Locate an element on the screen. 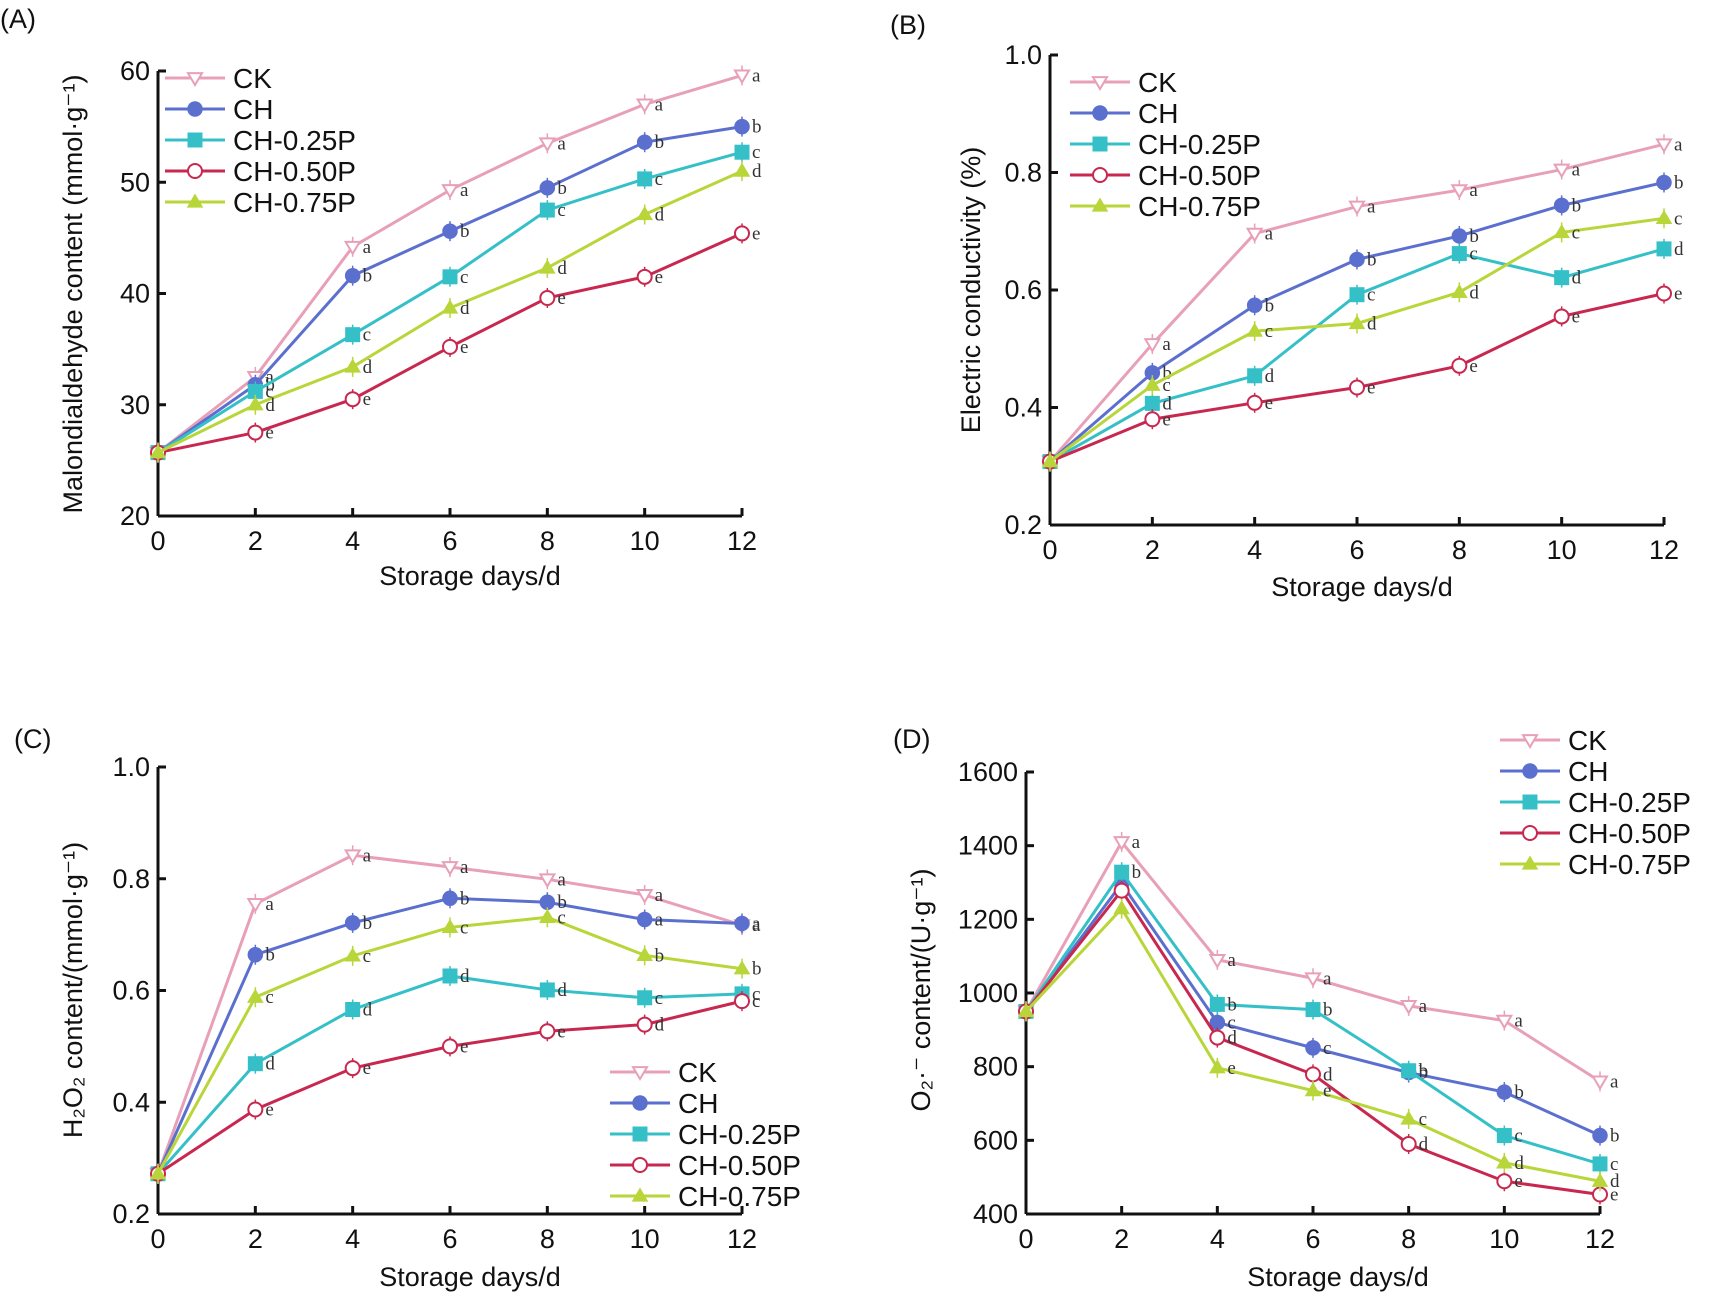 The image size is (1713, 1295). series-ch-0-75p: d d d d d d is located at coordinates (455, 312).